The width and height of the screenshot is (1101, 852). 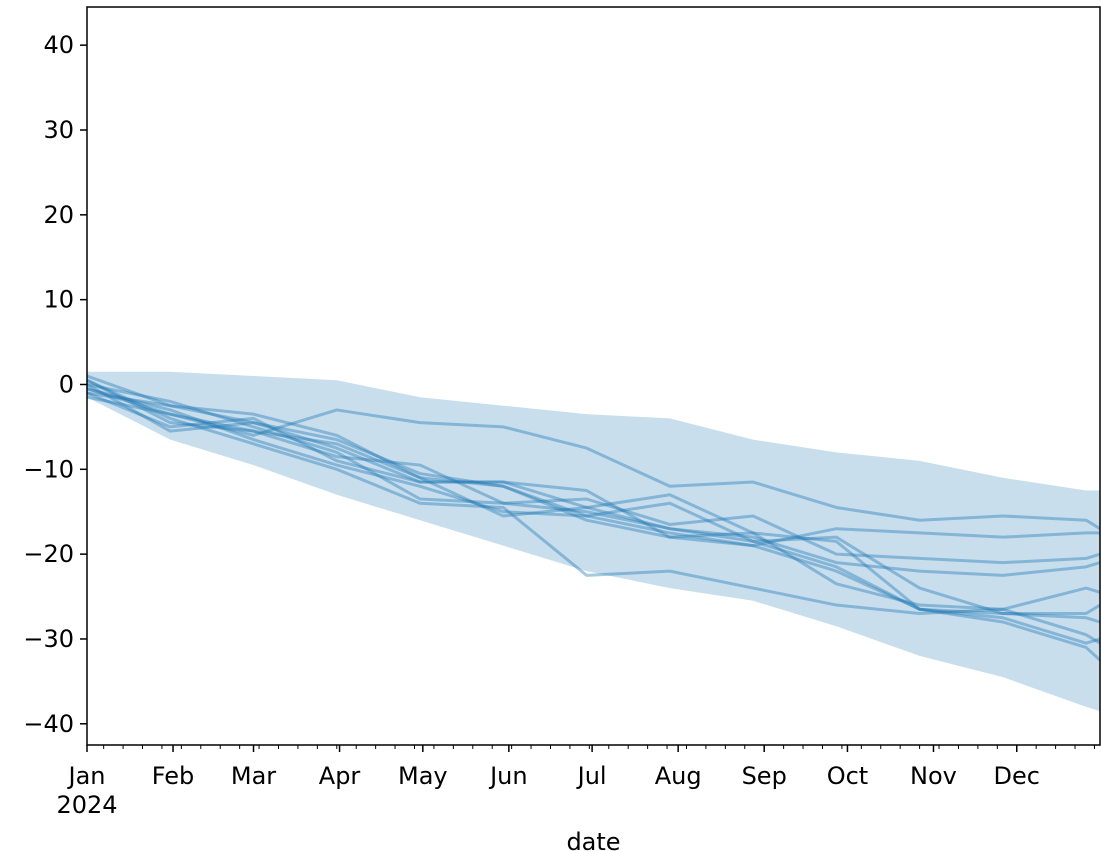 What do you see at coordinates (340, 776) in the screenshot?
I see `x-tick-label: Apr` at bounding box center [340, 776].